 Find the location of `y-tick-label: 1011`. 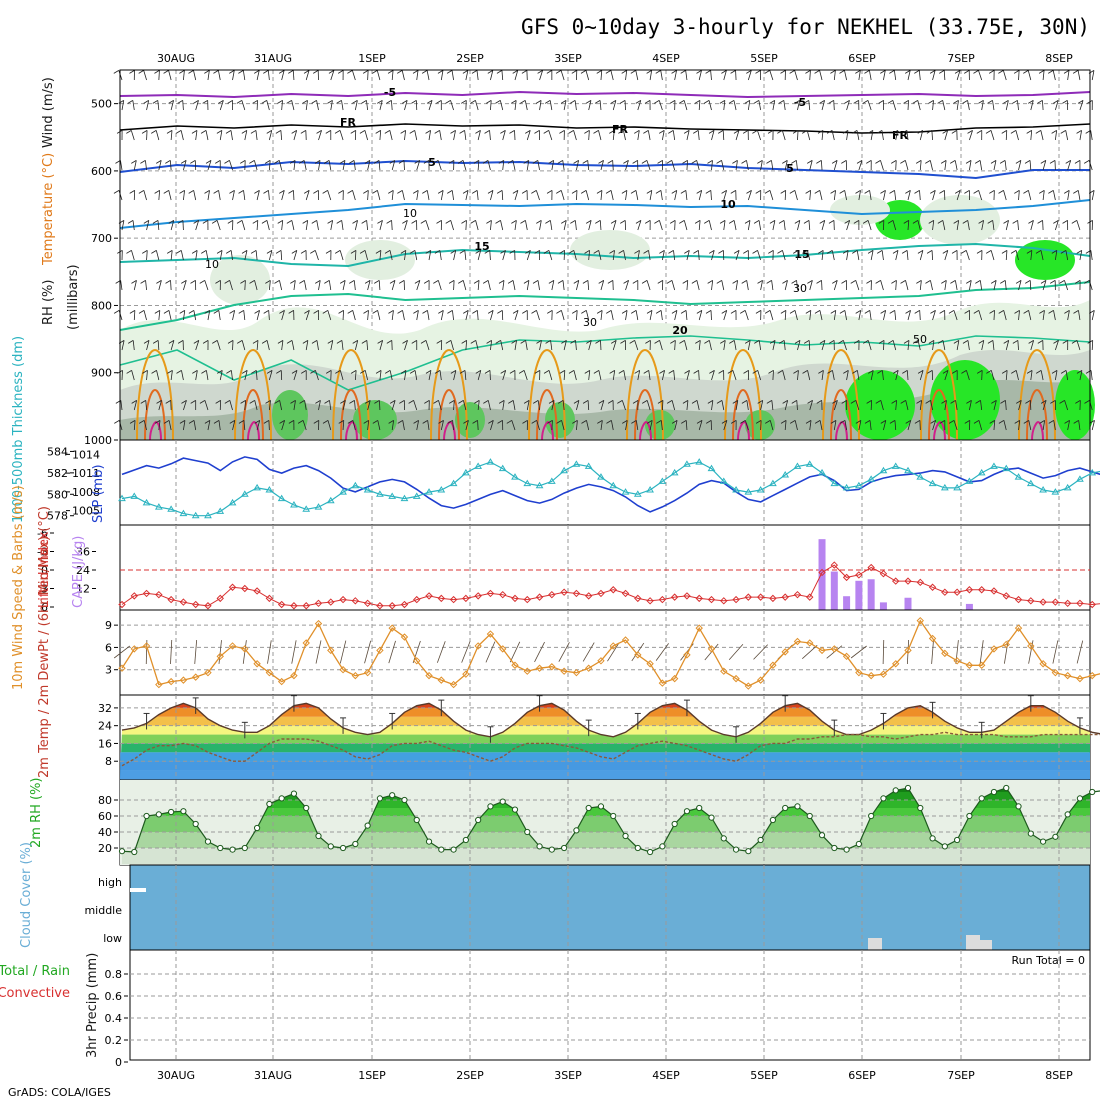

y-tick-label: 1011 is located at coordinates (86, 473).